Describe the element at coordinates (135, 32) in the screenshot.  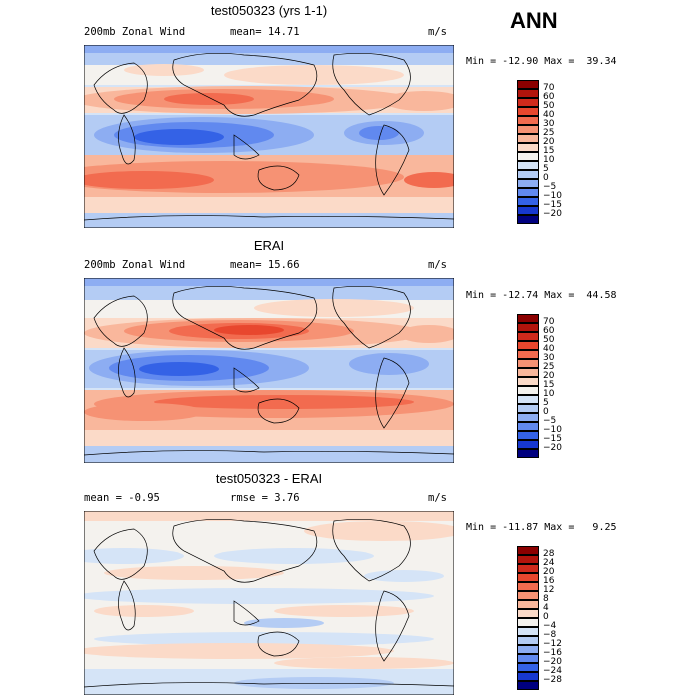
I see `panel1-field-label: 200mb Zonal Wind` at that location.